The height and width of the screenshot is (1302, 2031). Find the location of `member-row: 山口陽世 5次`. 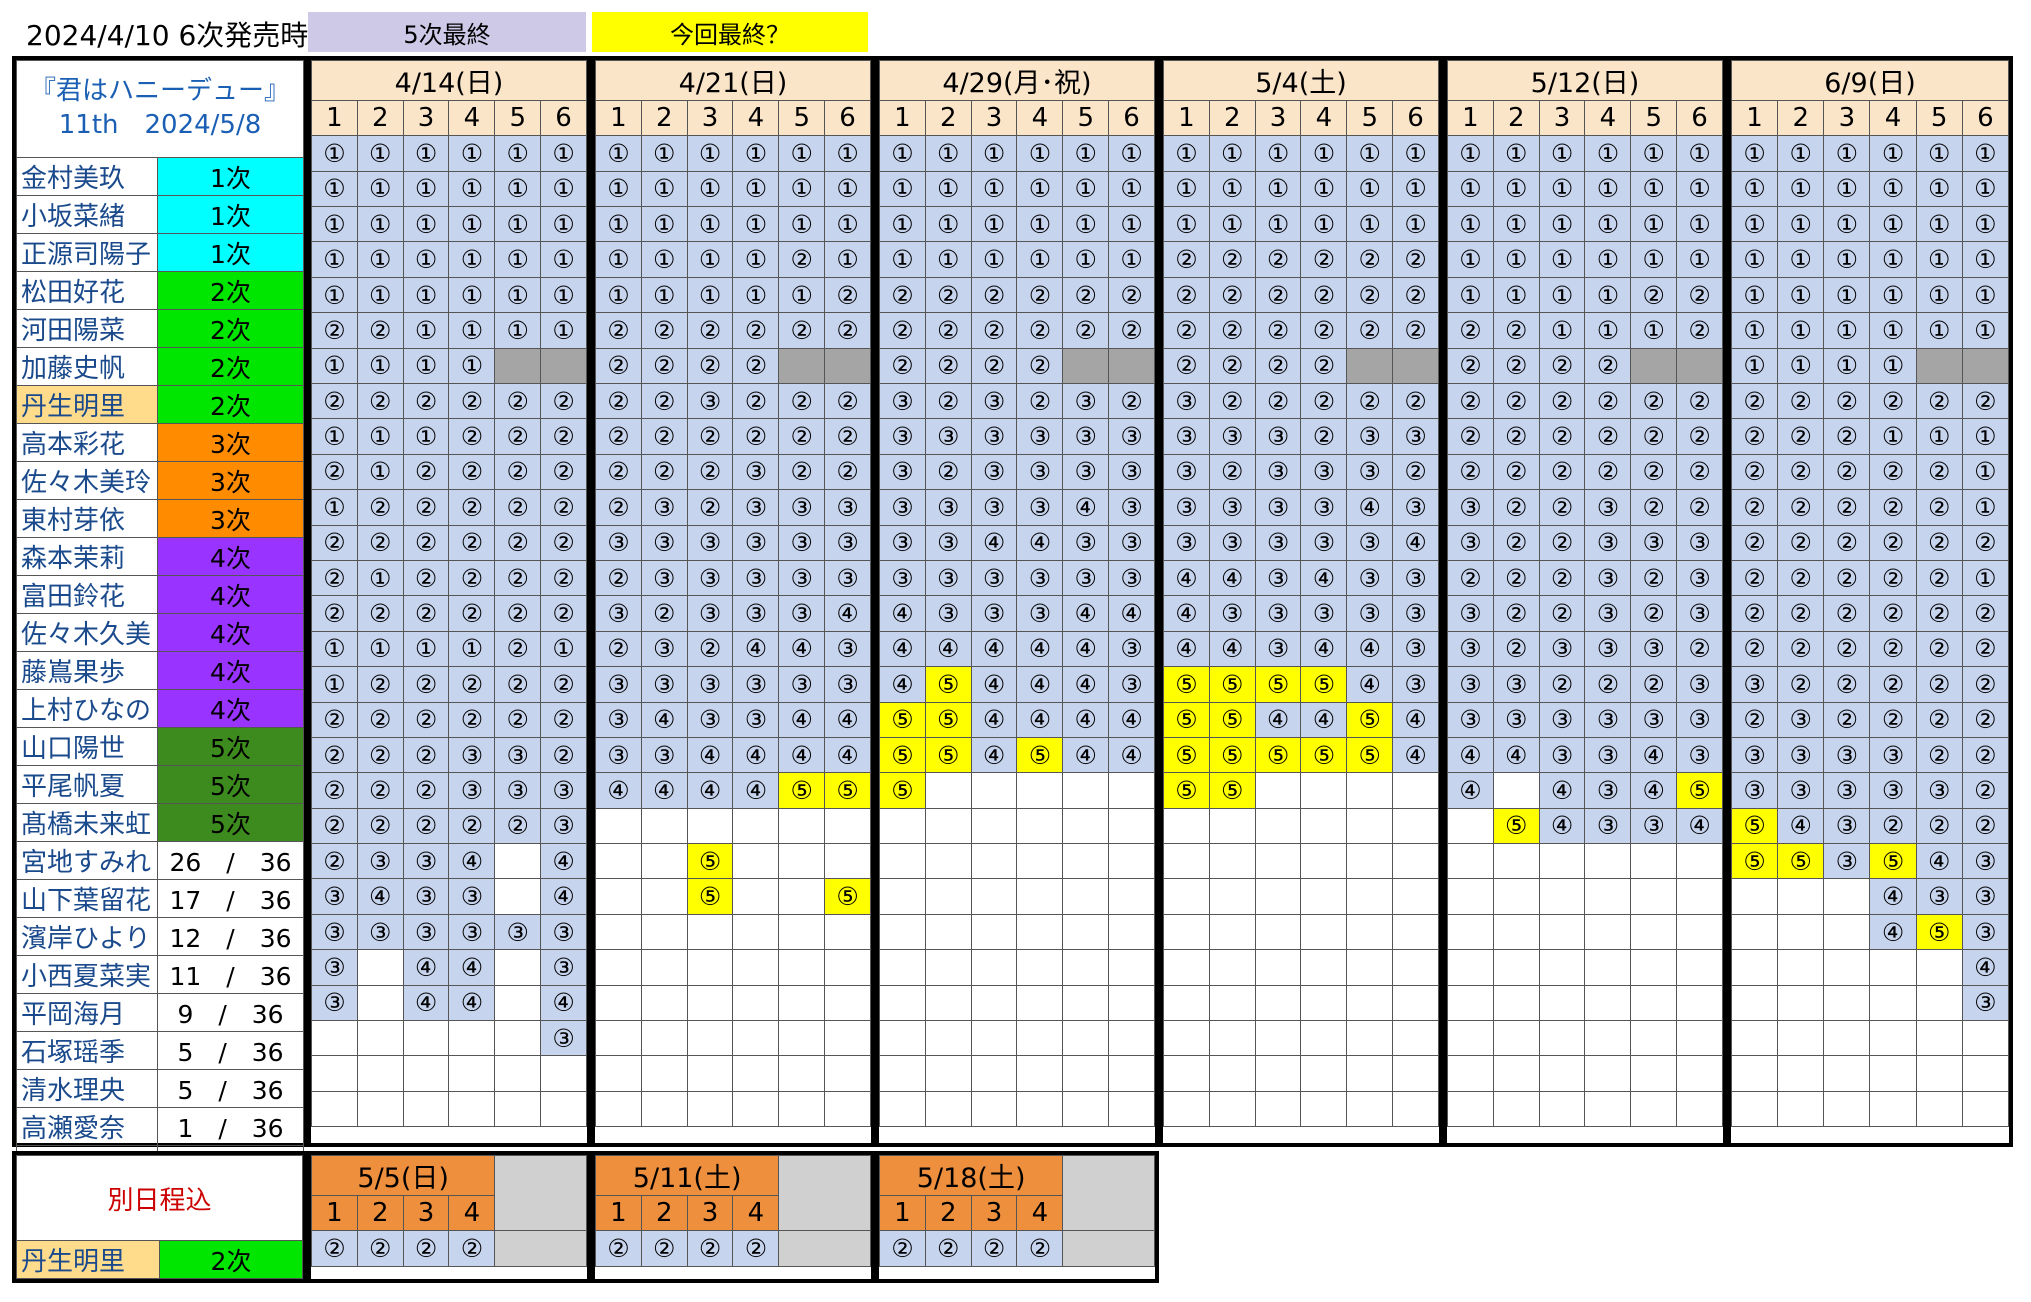

member-row: 山口陽世 5次 is located at coordinates (160, 746).